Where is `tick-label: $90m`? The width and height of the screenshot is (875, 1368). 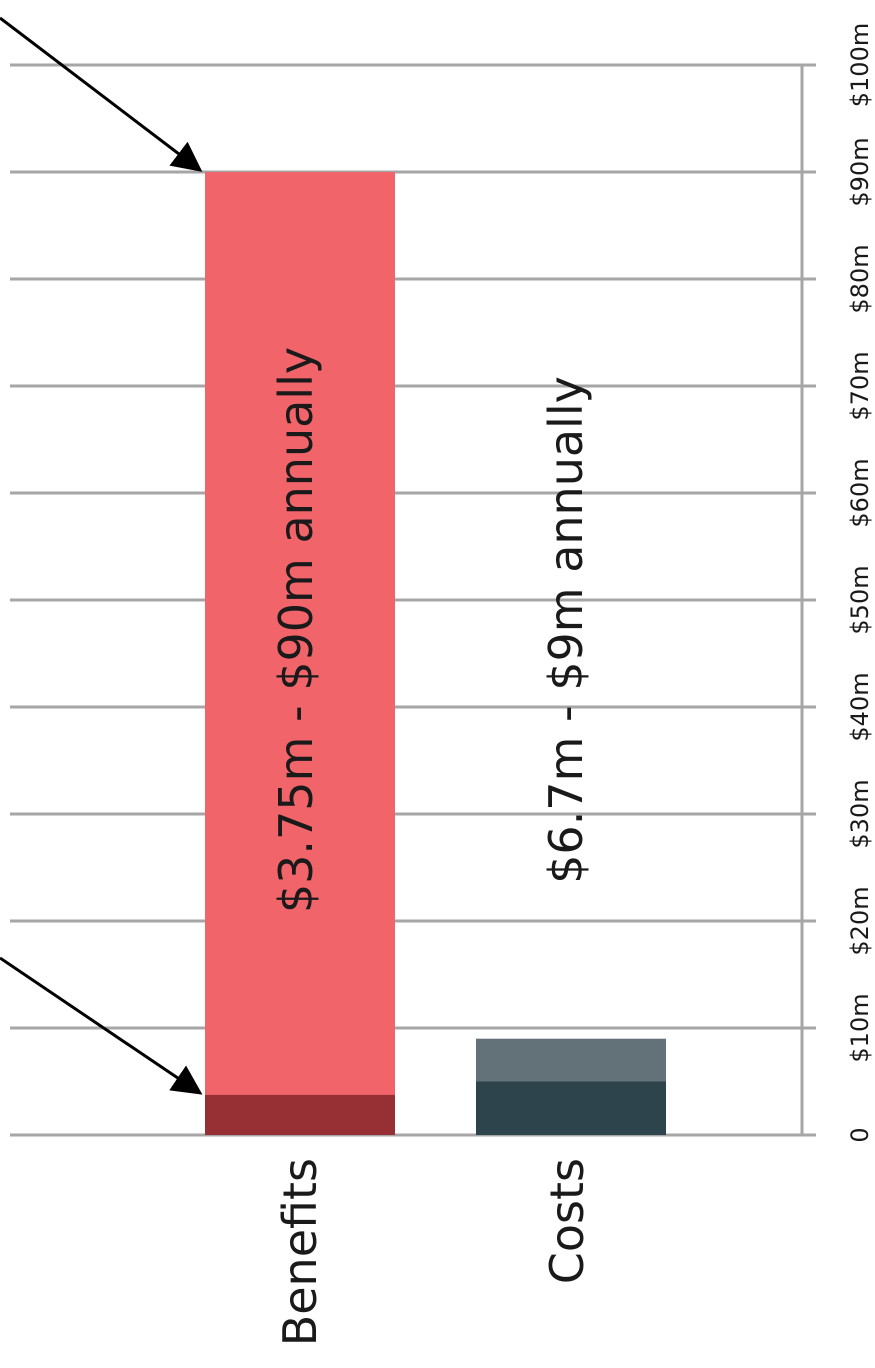
tick-label: $90m is located at coordinates (860, 171).